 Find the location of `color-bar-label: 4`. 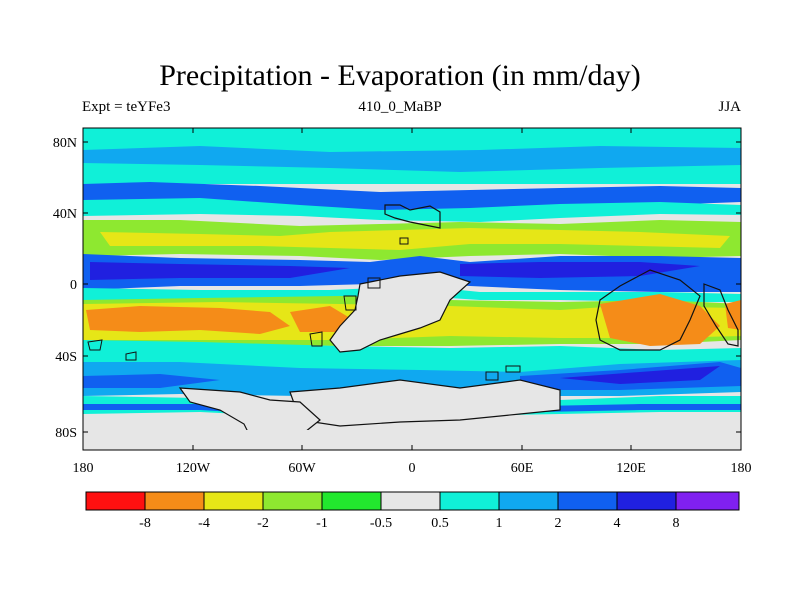

color-bar-label: 4 is located at coordinates (617, 523).